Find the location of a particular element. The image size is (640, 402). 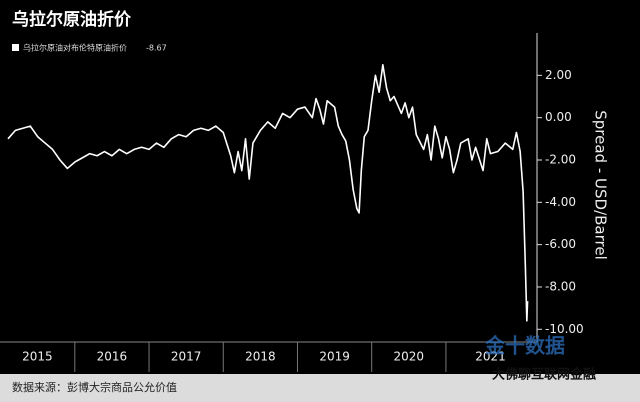

legend-swatch is located at coordinates (15, 47).